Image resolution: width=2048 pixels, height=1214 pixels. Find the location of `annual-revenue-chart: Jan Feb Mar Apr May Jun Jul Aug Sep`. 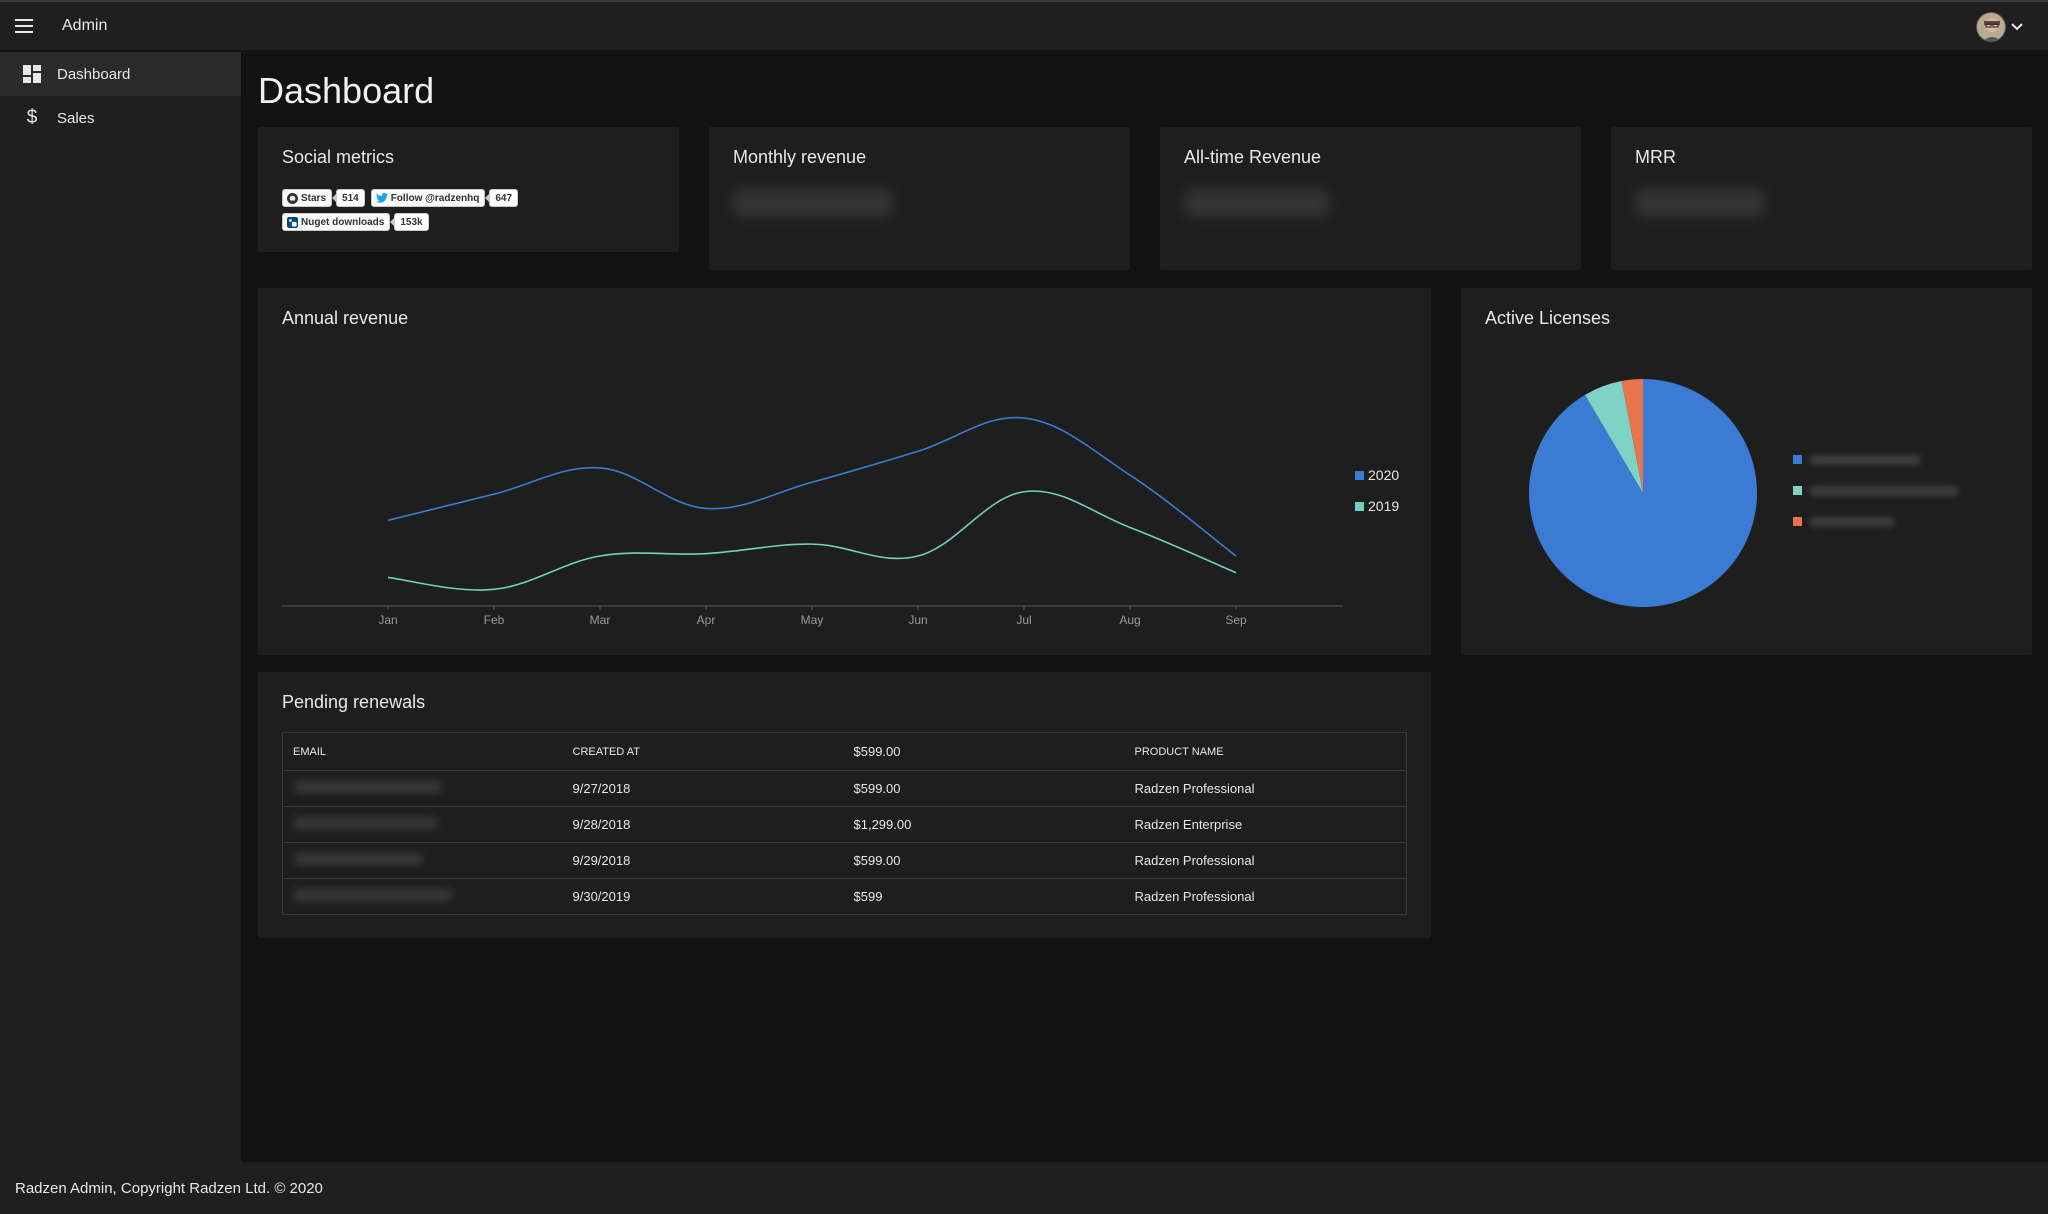

annual-revenue-chart: Jan Feb Mar Apr May Jun Jul Aug Sep is located at coordinates (812, 521).